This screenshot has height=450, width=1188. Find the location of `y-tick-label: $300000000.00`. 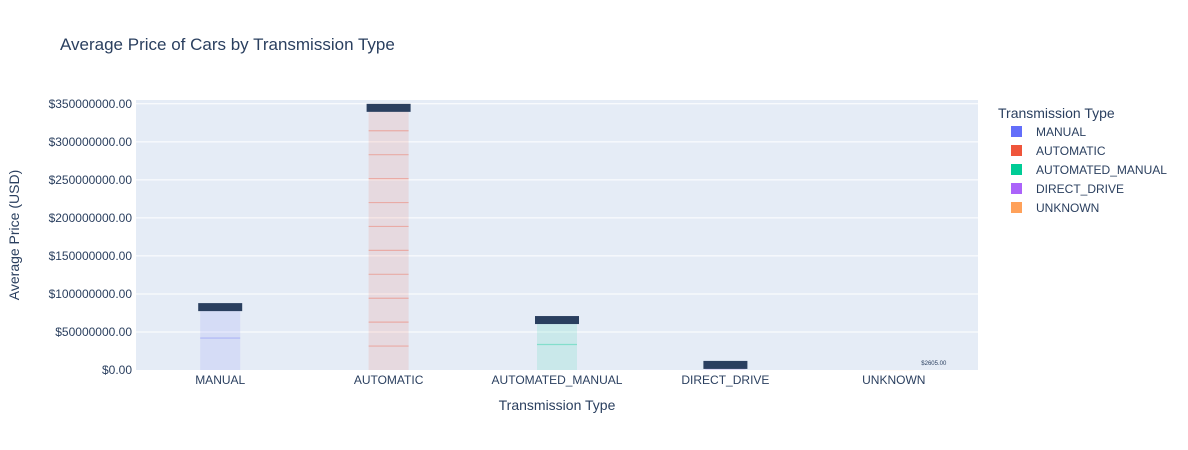

y-tick-label: $300000000.00 is located at coordinates (91, 142).